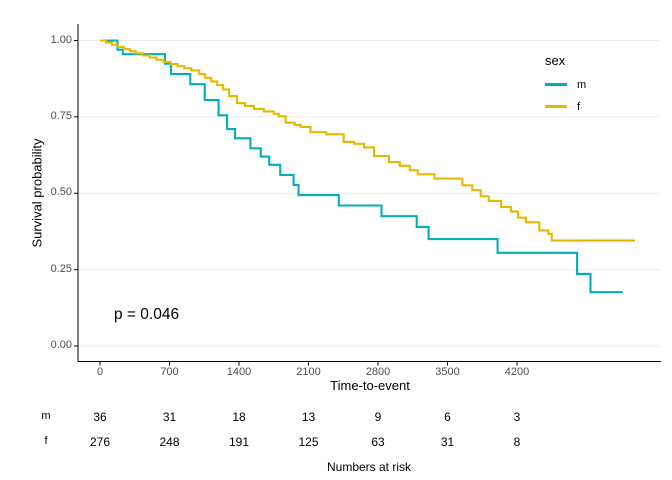  What do you see at coordinates (582, 84) in the screenshot?
I see `legend-item-m-label: m` at bounding box center [582, 84].